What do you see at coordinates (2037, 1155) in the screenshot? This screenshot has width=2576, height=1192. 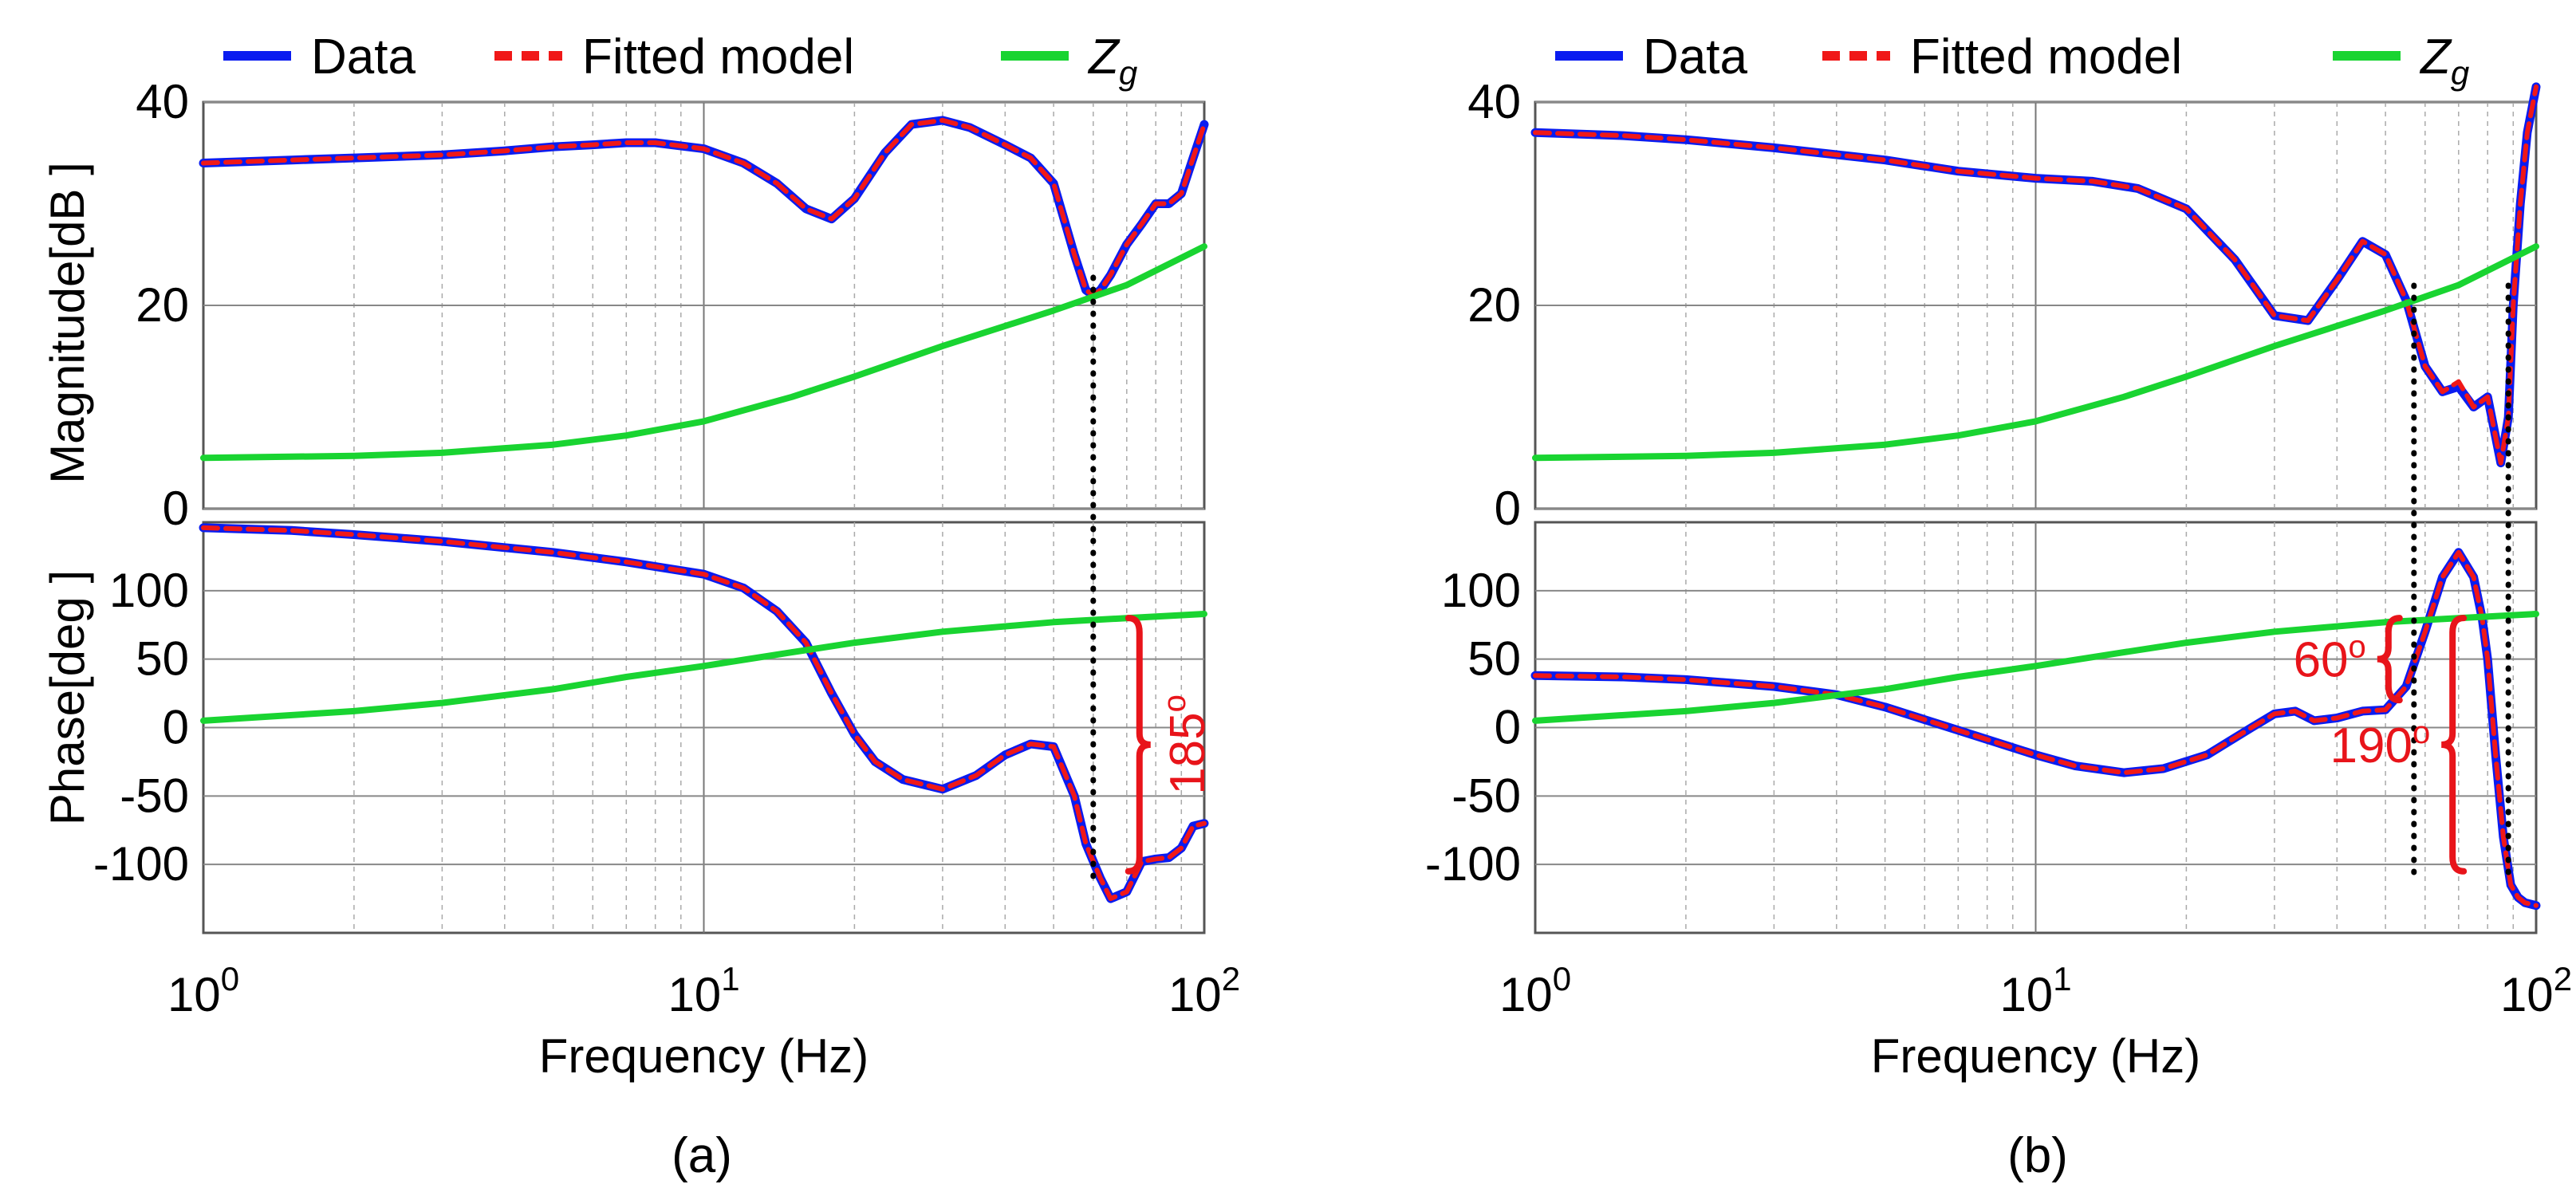 I see `caption-b: (b)` at bounding box center [2037, 1155].